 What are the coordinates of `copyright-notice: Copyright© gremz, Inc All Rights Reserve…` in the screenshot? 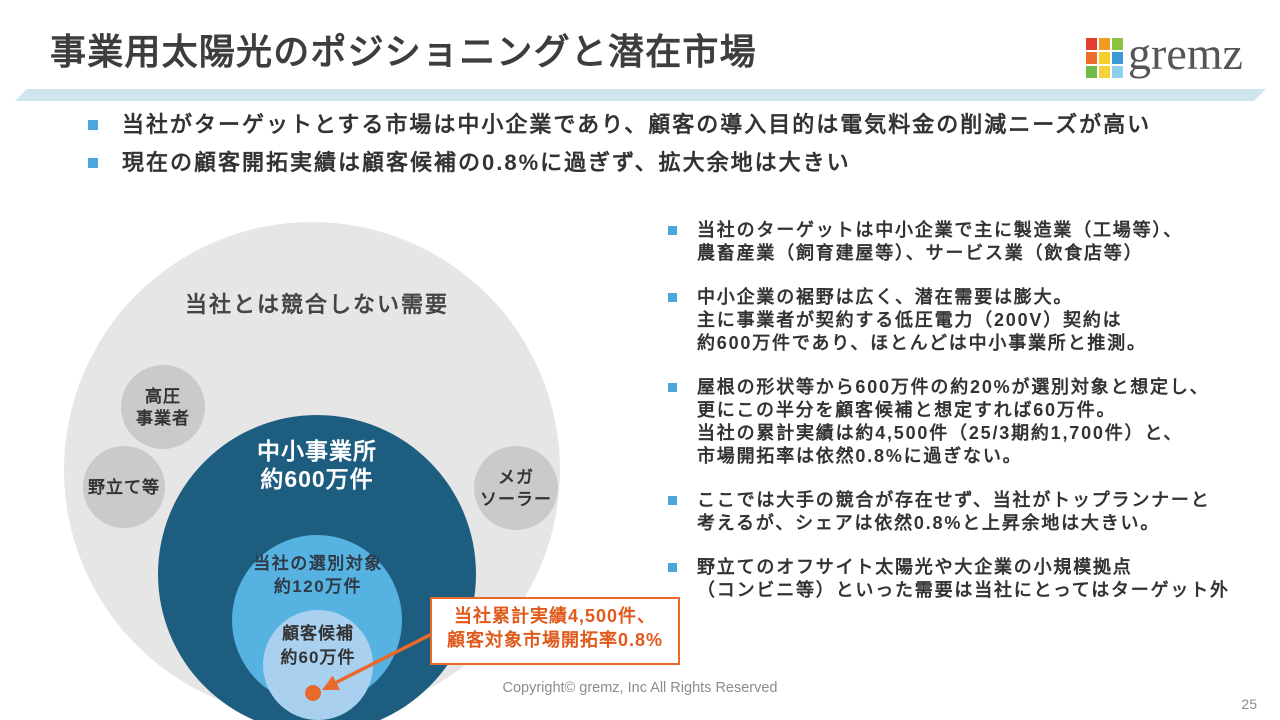 It's located at (640, 688).